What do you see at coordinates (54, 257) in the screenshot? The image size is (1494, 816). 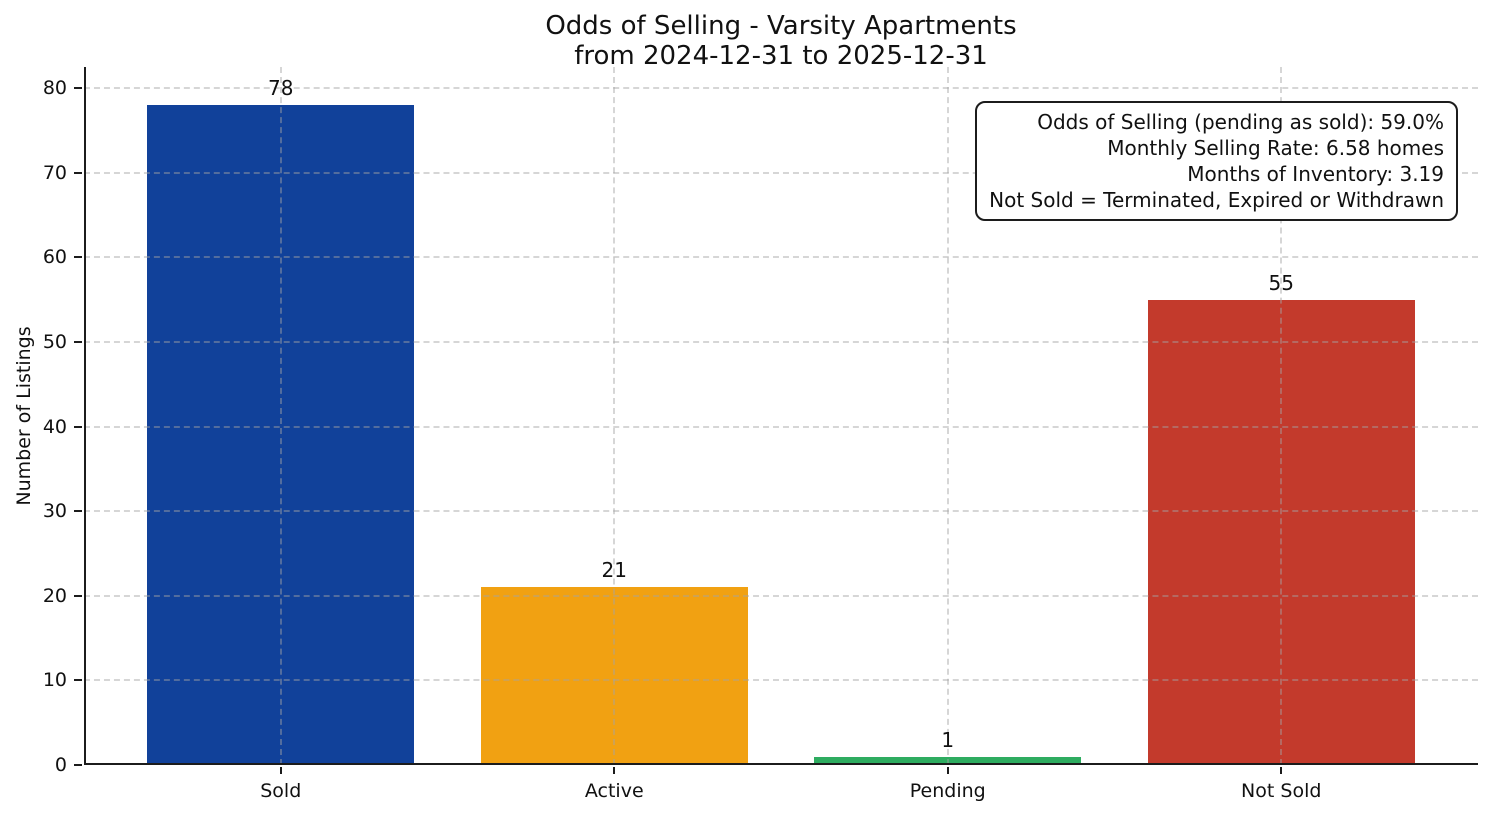 I see `y-tick-label: 60` at bounding box center [54, 257].